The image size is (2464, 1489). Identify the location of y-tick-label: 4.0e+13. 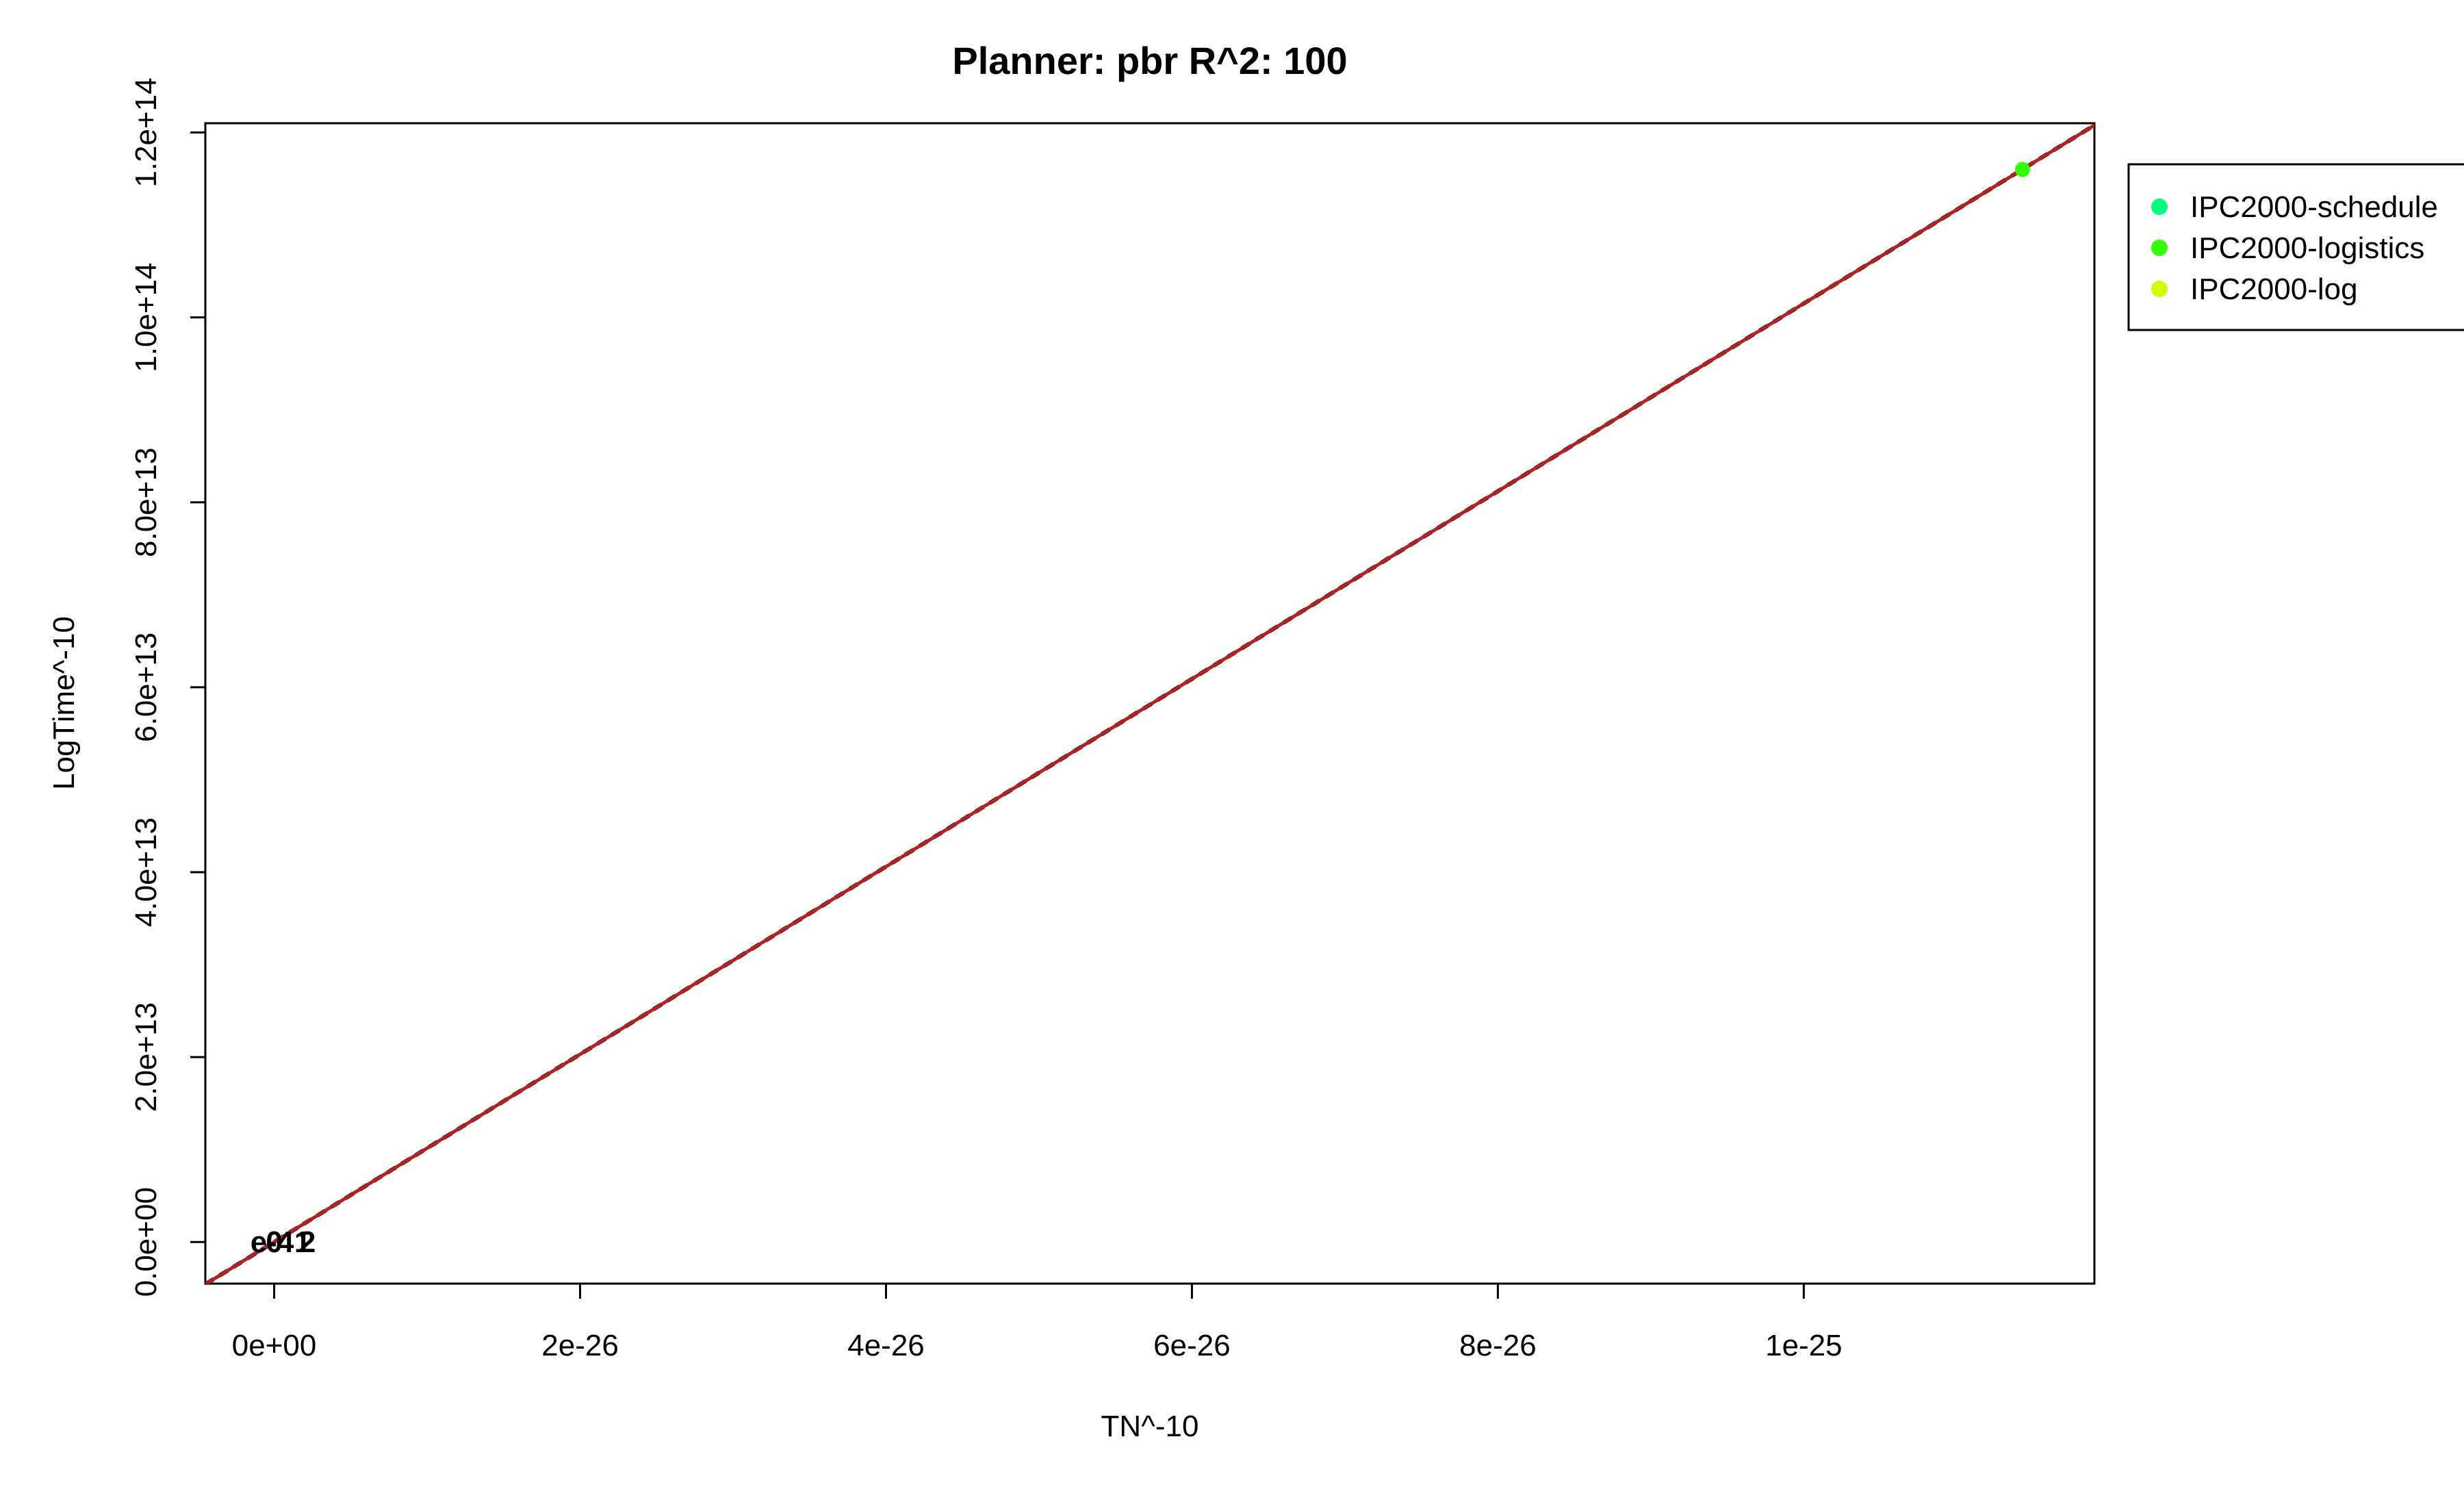
(146, 872).